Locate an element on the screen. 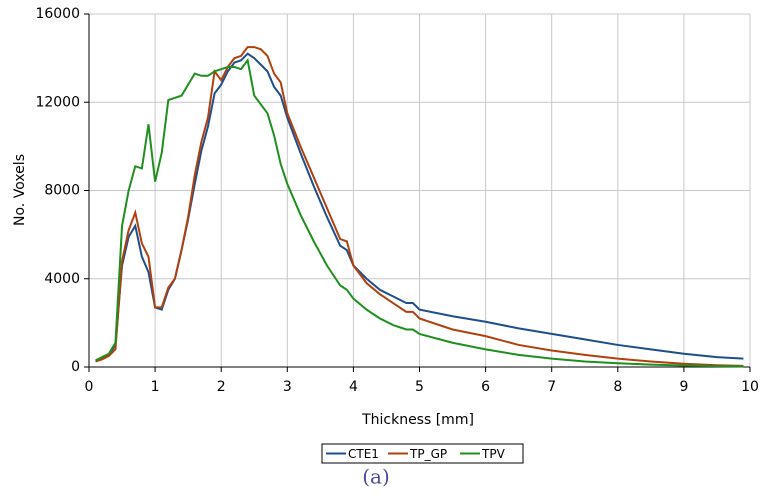  caption: (a) is located at coordinates (376, 477).